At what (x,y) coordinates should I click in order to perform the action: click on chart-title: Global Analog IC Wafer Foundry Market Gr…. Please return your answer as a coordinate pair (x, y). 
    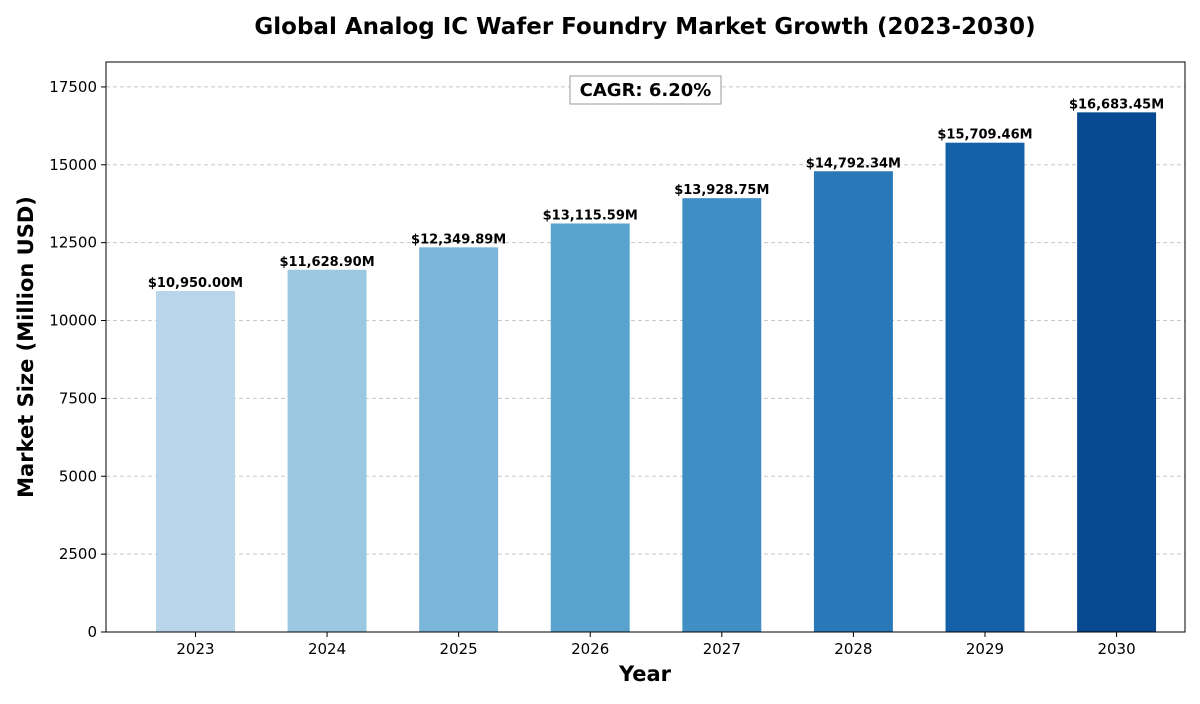
    Looking at the image, I should click on (644, 27).